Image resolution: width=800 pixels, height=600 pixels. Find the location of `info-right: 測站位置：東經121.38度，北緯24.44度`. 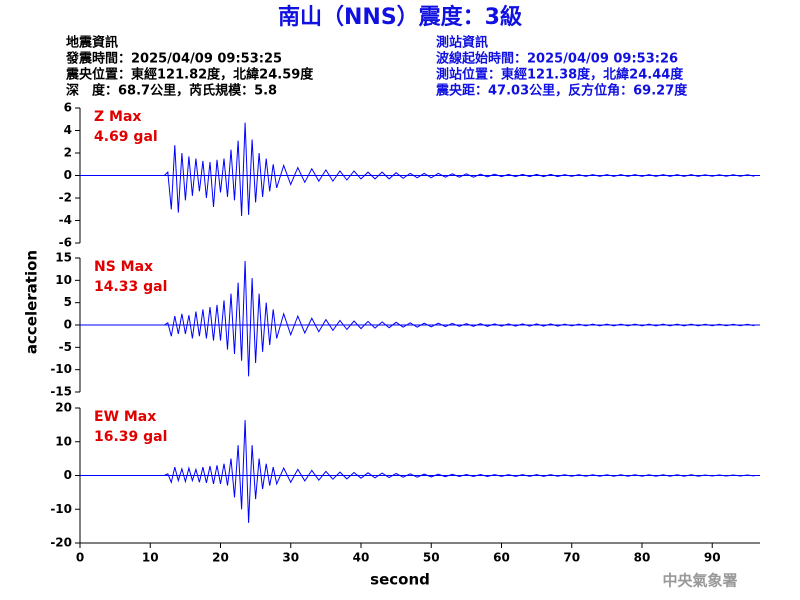

info-right: 測站位置：東經121.38度，北緯24.44度 is located at coordinates (560, 75).